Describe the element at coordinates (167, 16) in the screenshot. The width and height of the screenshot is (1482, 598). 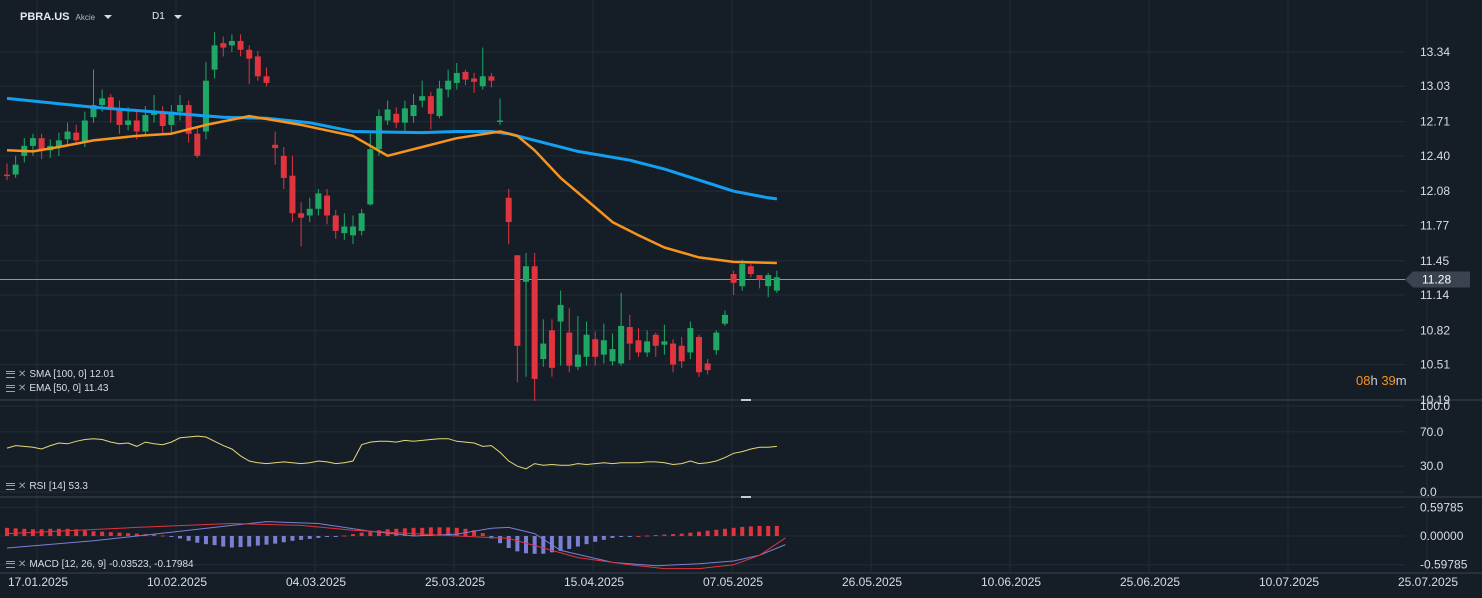
I see `timeframe-selector: D1` at that location.